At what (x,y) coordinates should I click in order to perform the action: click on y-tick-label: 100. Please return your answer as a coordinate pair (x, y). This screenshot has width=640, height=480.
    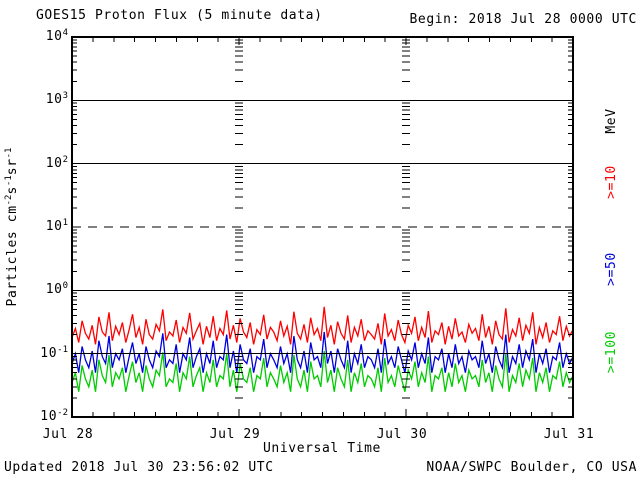
    Looking at the image, I should click on (56, 289).